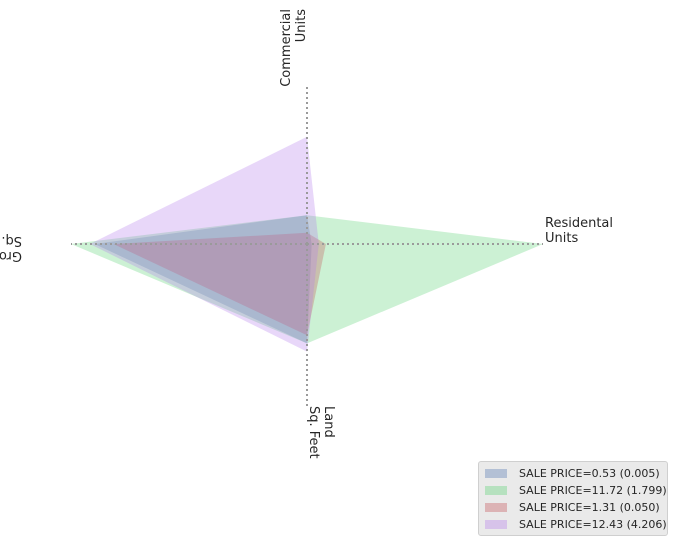  I want to click on legend-label: SALE PRICE=0.53 (0.005), so click(589, 473).